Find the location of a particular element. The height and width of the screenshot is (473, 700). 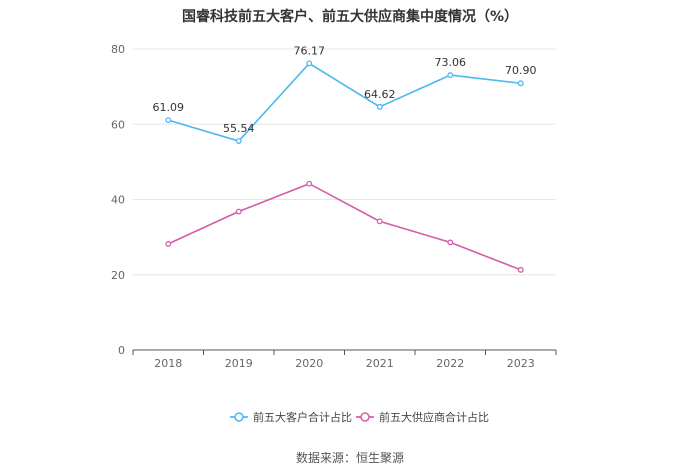

legend: 前五大客户合计占比 前五大供应商合计占比 is located at coordinates (359, 417).